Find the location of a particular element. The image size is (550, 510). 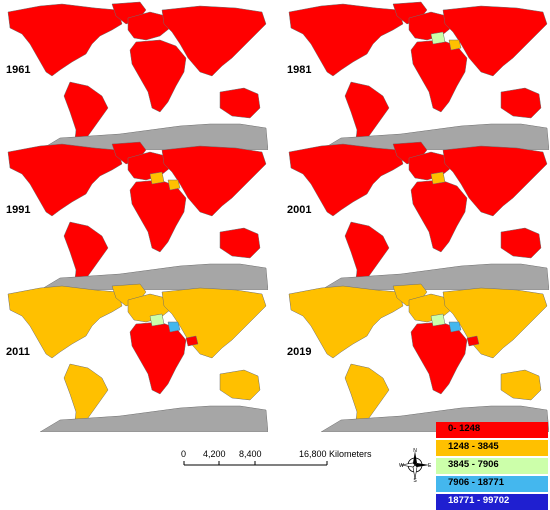

year-label: 2019 is located at coordinates (299, 352).